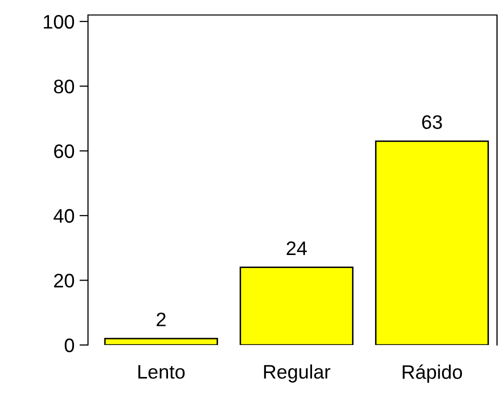 The height and width of the screenshot is (401, 498). I want to click on y-tick-label: 80, so click(64, 87).